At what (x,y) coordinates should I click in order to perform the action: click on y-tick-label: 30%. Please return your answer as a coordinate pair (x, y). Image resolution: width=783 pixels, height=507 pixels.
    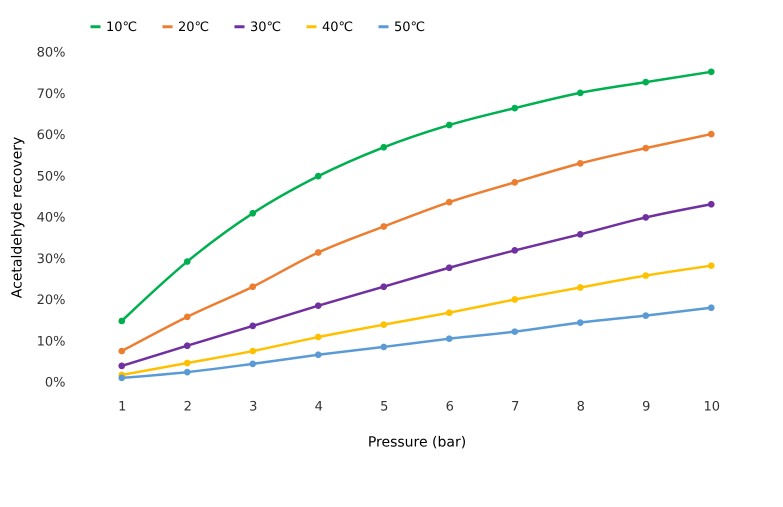
    Looking at the image, I should click on (51, 259).